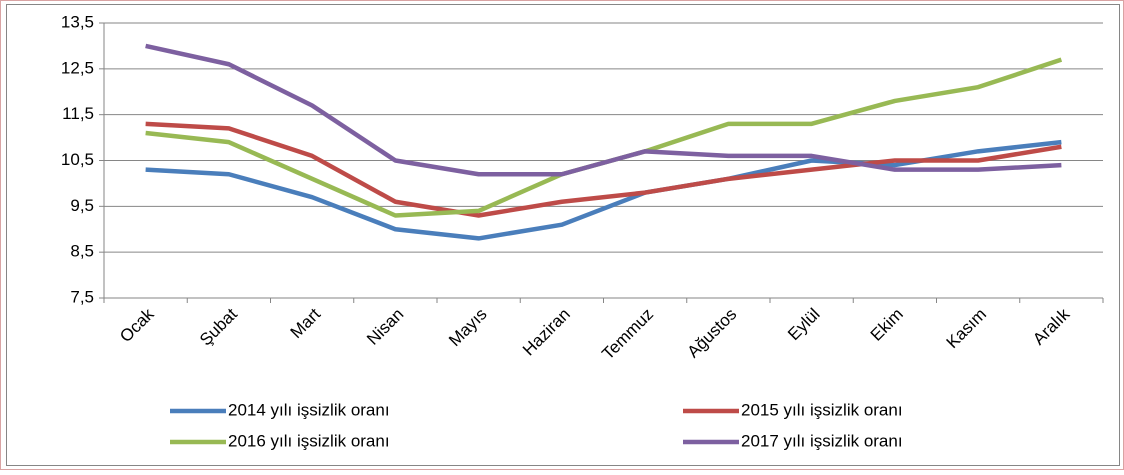 The height and width of the screenshot is (475, 1124). I want to click on y-tick-label: 9,5, so click(82, 205).